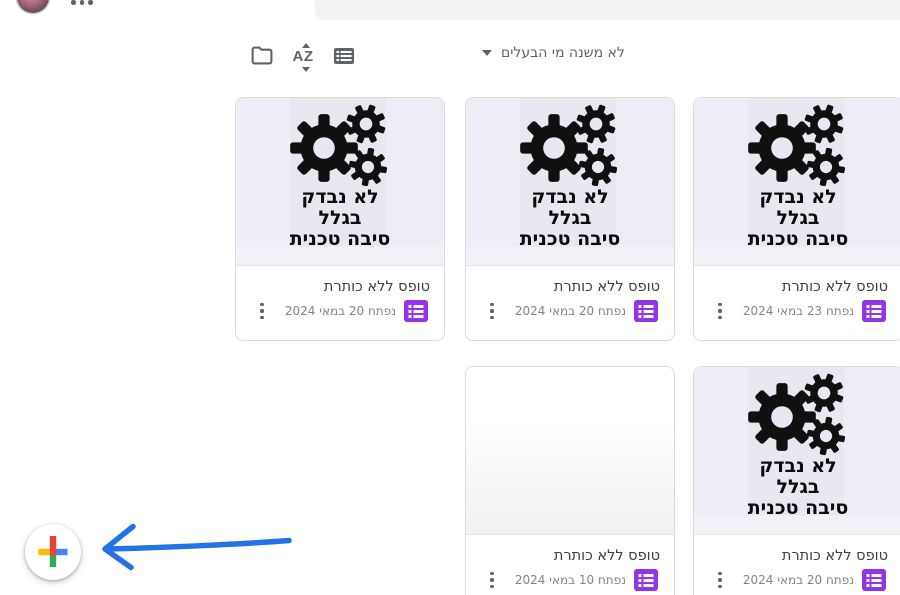 This screenshot has height=595, width=900. I want to click on annotation-arrow, so click(197, 547).